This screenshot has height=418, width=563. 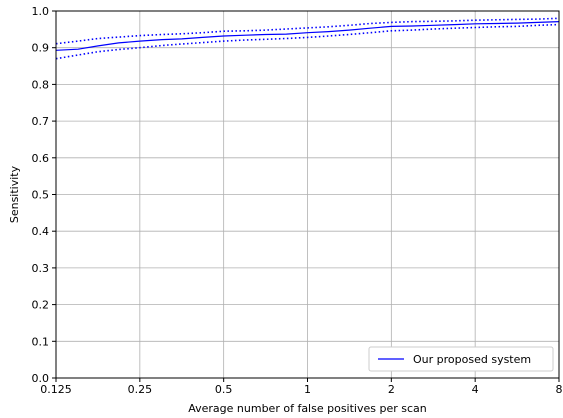 I want to click on x-tick-label: 8, so click(x=559, y=389).